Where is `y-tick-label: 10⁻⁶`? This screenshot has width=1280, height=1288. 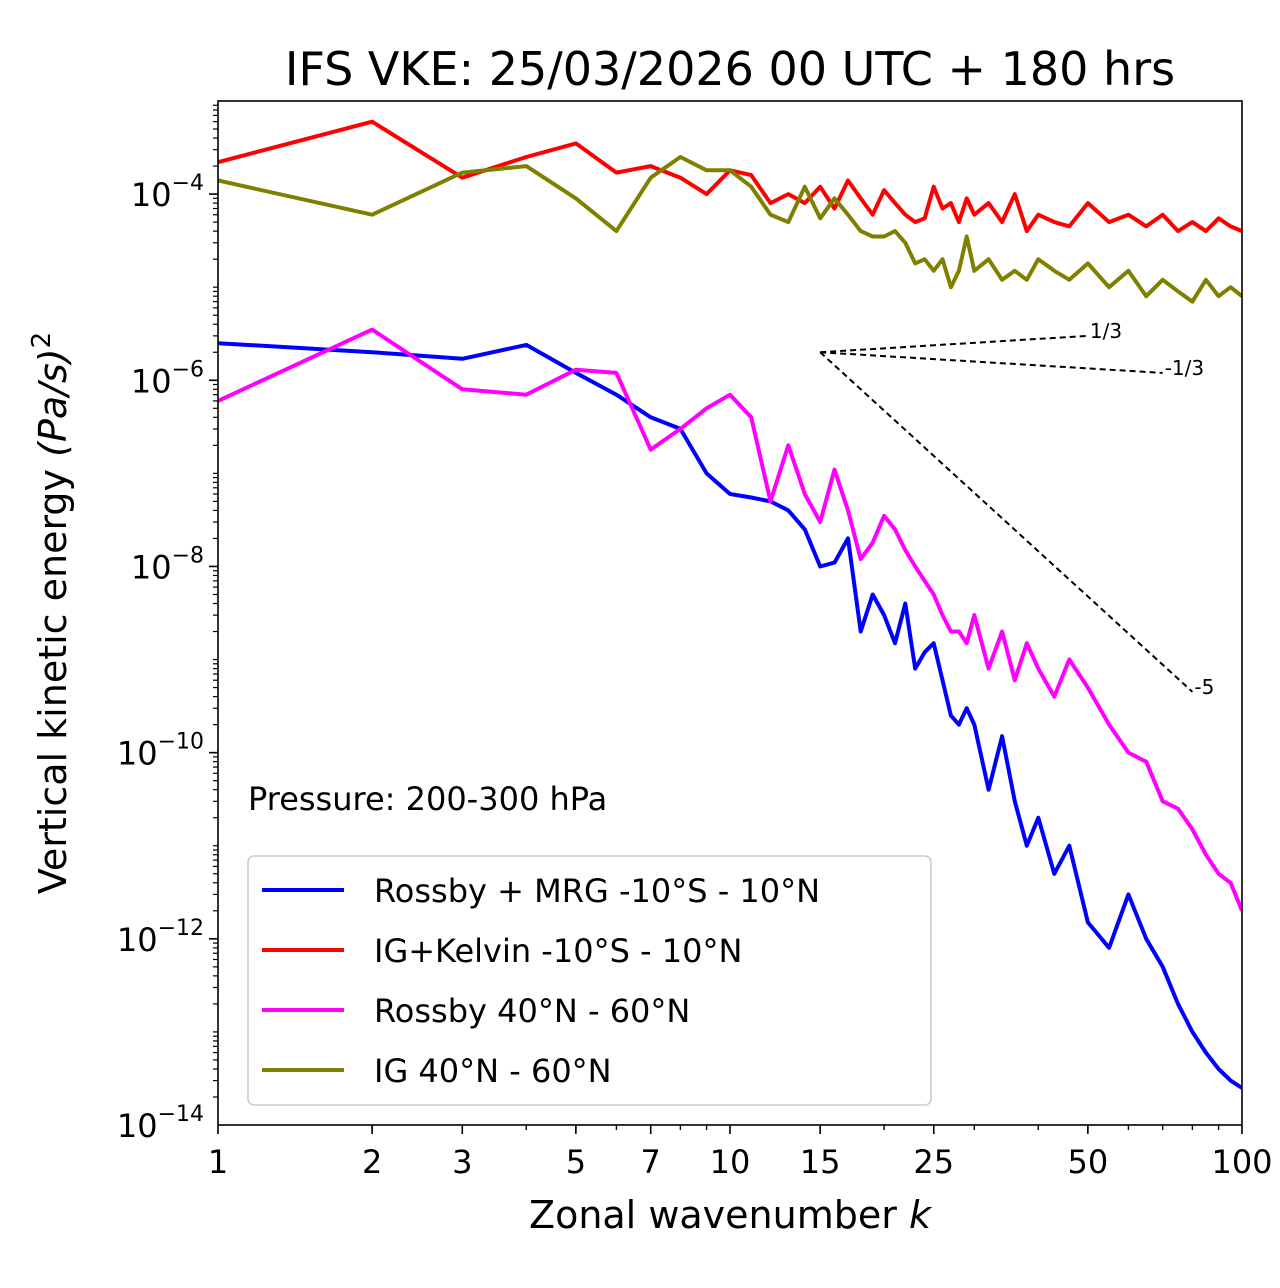
y-tick-label: 10⁻⁶ is located at coordinates (167, 378).